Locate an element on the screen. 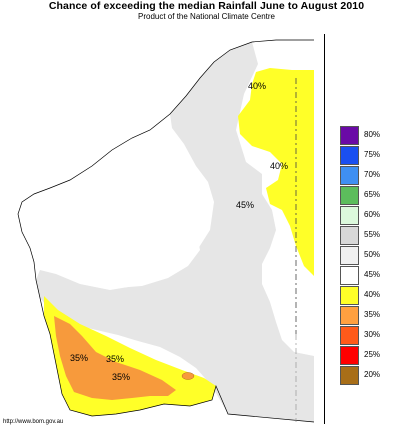 The height and width of the screenshot is (427, 413). source-url: http://www.bom.gov.au is located at coordinates (33, 422).